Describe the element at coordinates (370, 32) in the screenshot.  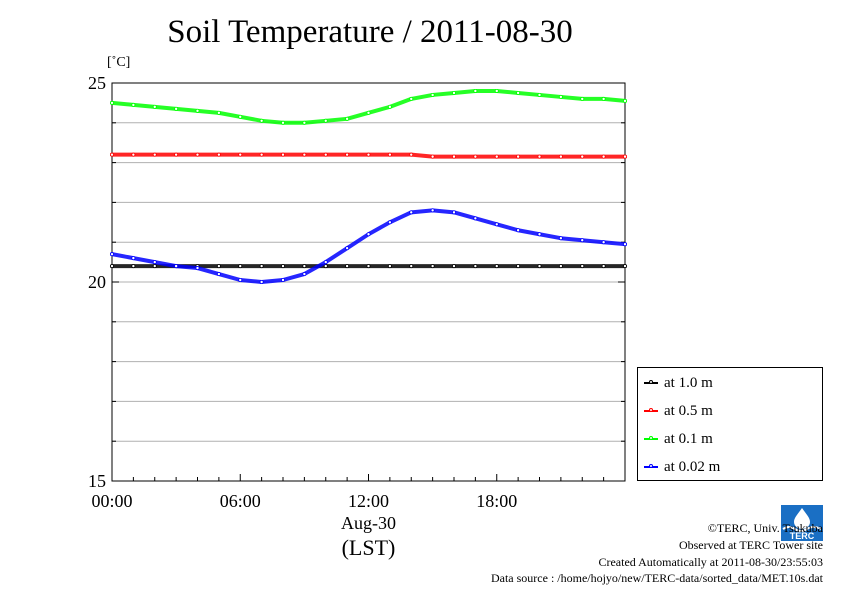
I see `chart-title: Soil Temperature / 2011-08-30` at that location.